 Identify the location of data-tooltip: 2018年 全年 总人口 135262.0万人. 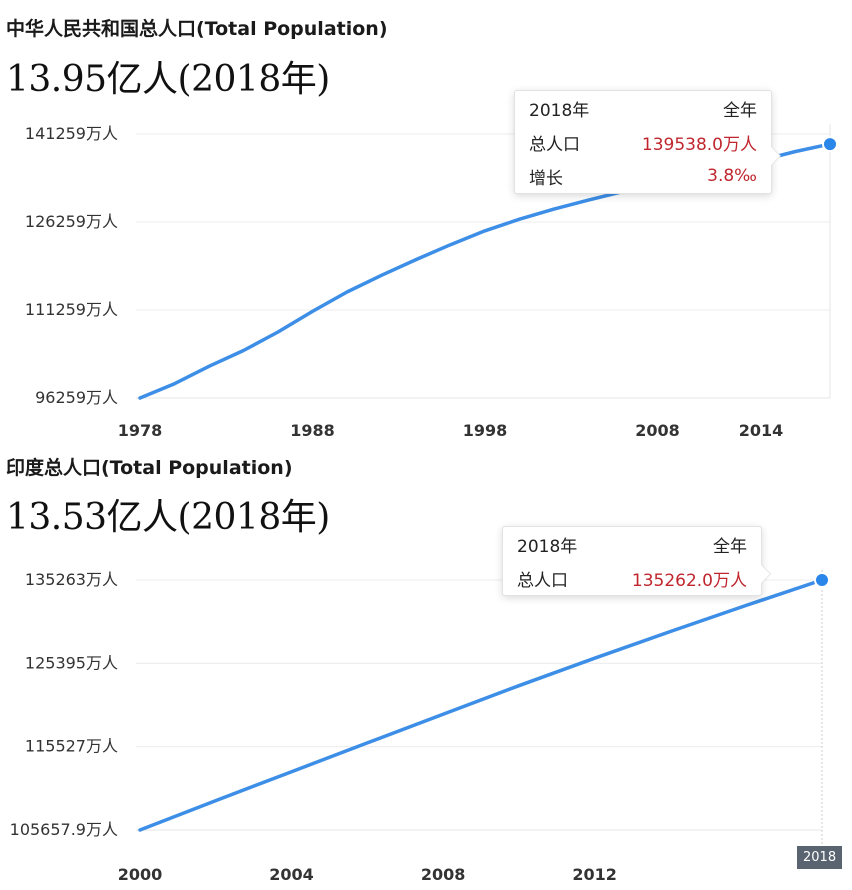
(636, 561).